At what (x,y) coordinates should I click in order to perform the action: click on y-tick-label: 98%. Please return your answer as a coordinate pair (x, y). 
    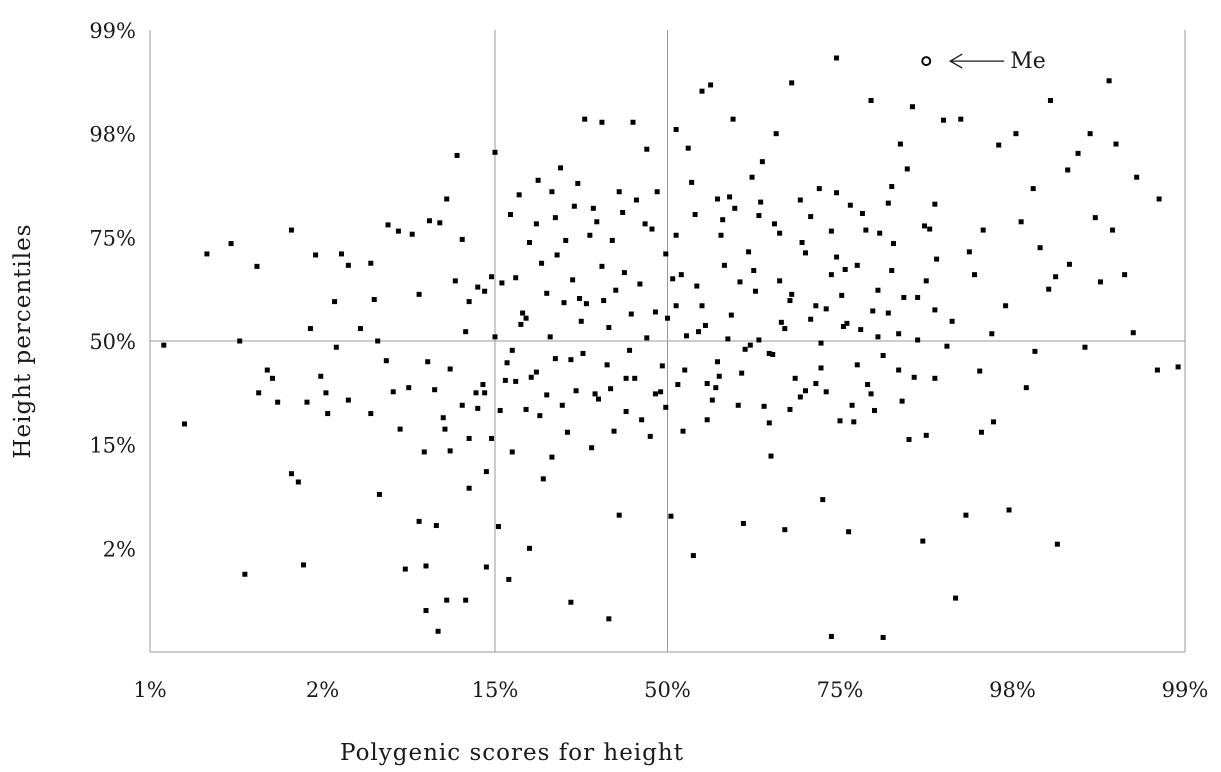
    Looking at the image, I should click on (112, 135).